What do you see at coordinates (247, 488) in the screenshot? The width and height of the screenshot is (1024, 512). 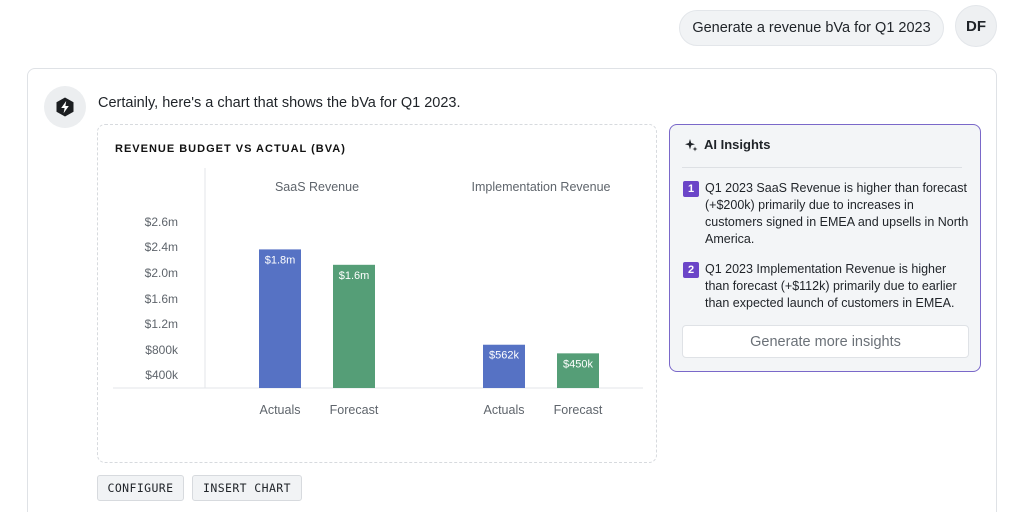 I see `insert-chart-button: INSERT CHART` at bounding box center [247, 488].